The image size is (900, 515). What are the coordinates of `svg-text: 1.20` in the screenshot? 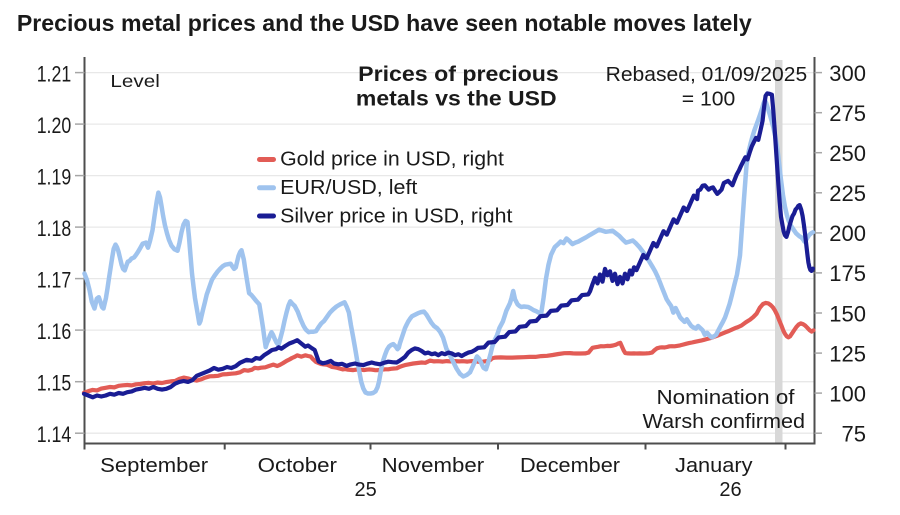 It's located at (54, 125).